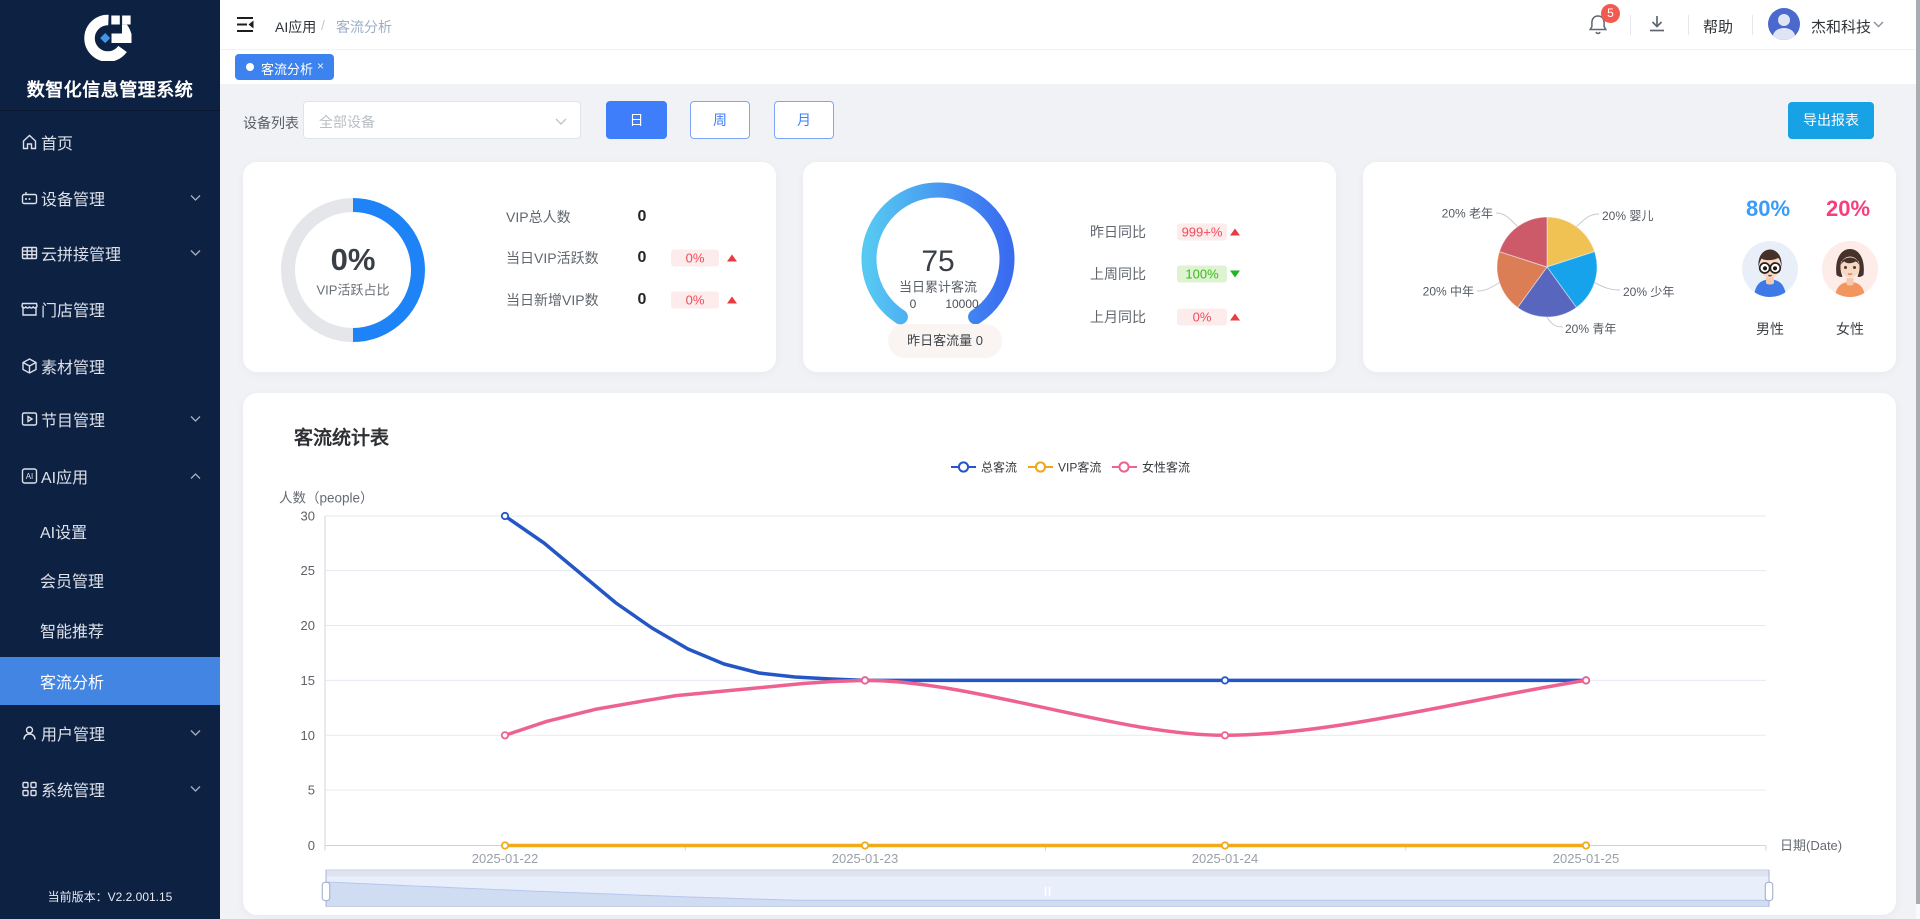 The image size is (1920, 919). I want to click on svg-text: 总客流, so click(999, 467).